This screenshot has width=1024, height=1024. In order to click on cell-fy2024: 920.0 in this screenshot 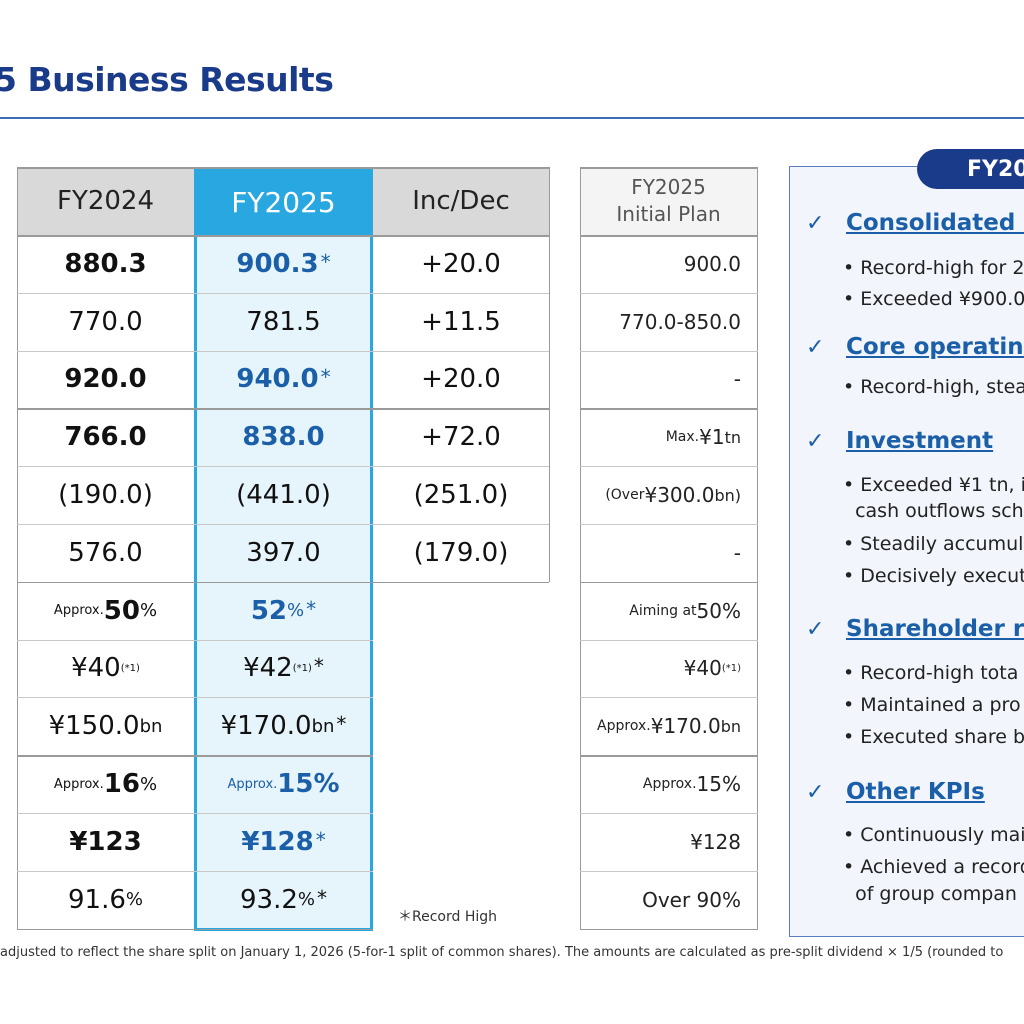, I will do `click(105, 380)`.